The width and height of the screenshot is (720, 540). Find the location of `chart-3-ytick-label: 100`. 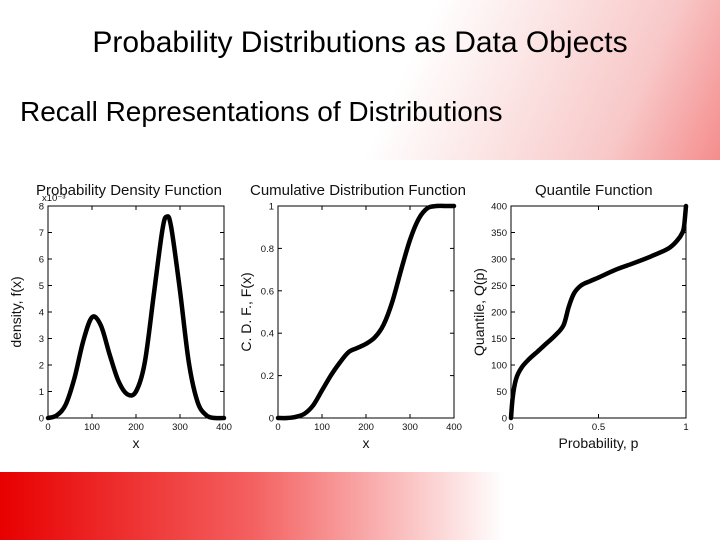

chart-3-ytick-label: 100 is located at coordinates (499, 366).